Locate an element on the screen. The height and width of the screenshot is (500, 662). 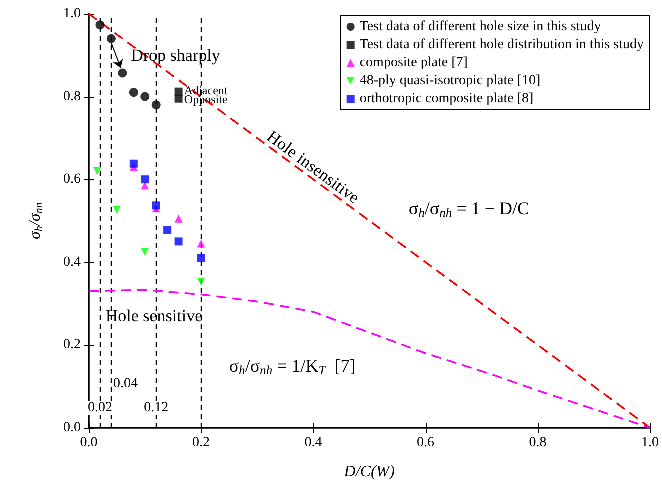
y-tick-label: 0.8 is located at coordinates (72, 96).